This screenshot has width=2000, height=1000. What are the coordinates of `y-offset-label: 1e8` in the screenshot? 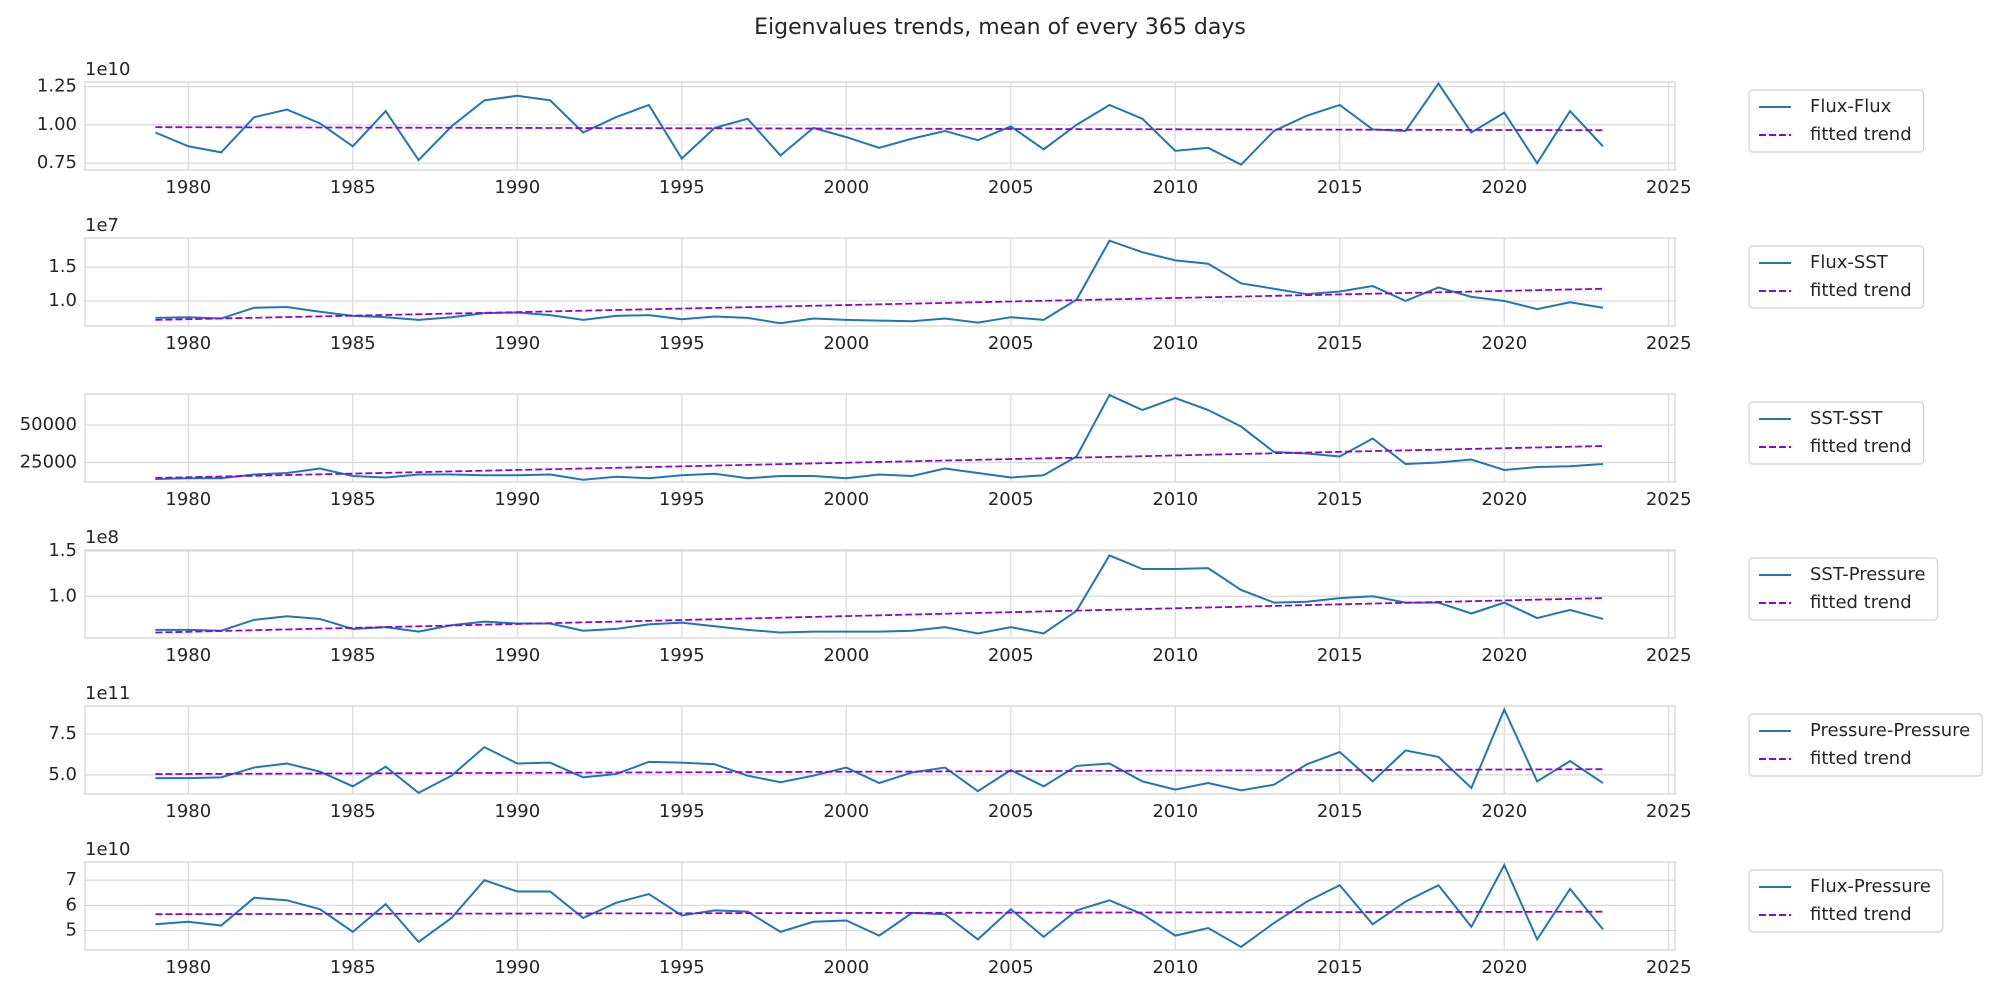 It's located at (102, 537).